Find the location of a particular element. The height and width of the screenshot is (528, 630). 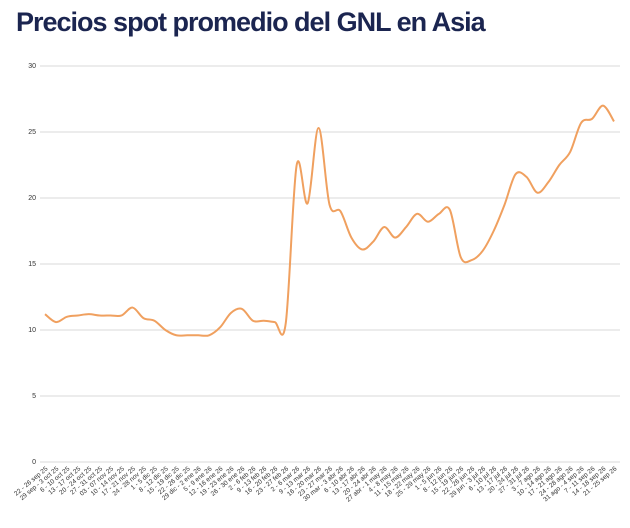

y-tick-label: 15 is located at coordinates (32, 264).